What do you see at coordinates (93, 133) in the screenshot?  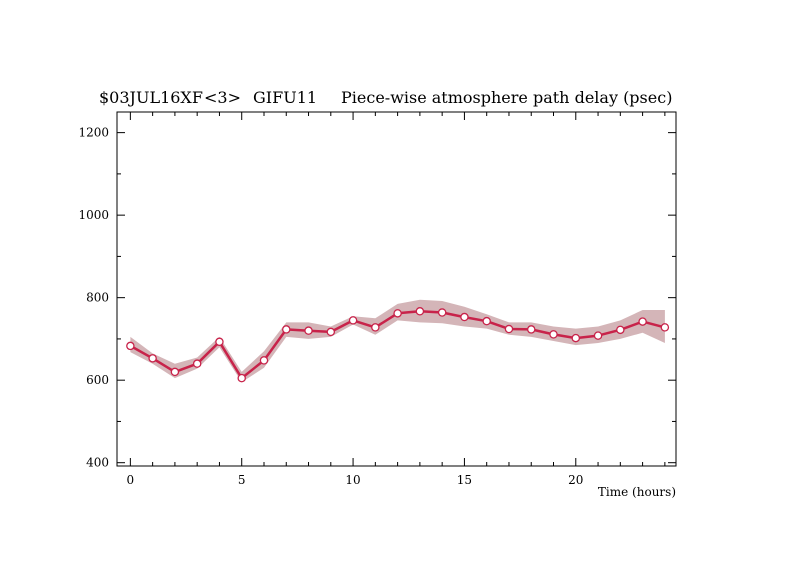 I see `y-tick-label: 1200` at bounding box center [93, 133].